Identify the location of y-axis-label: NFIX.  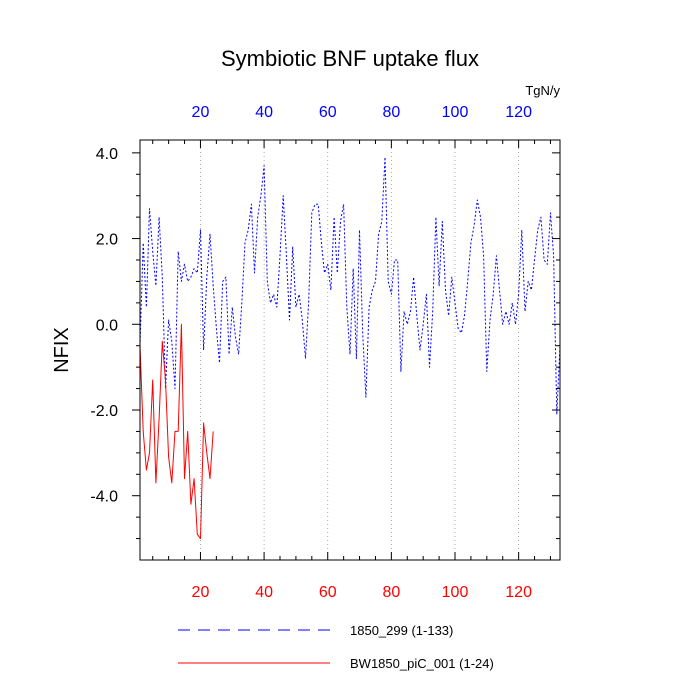
(62, 350).